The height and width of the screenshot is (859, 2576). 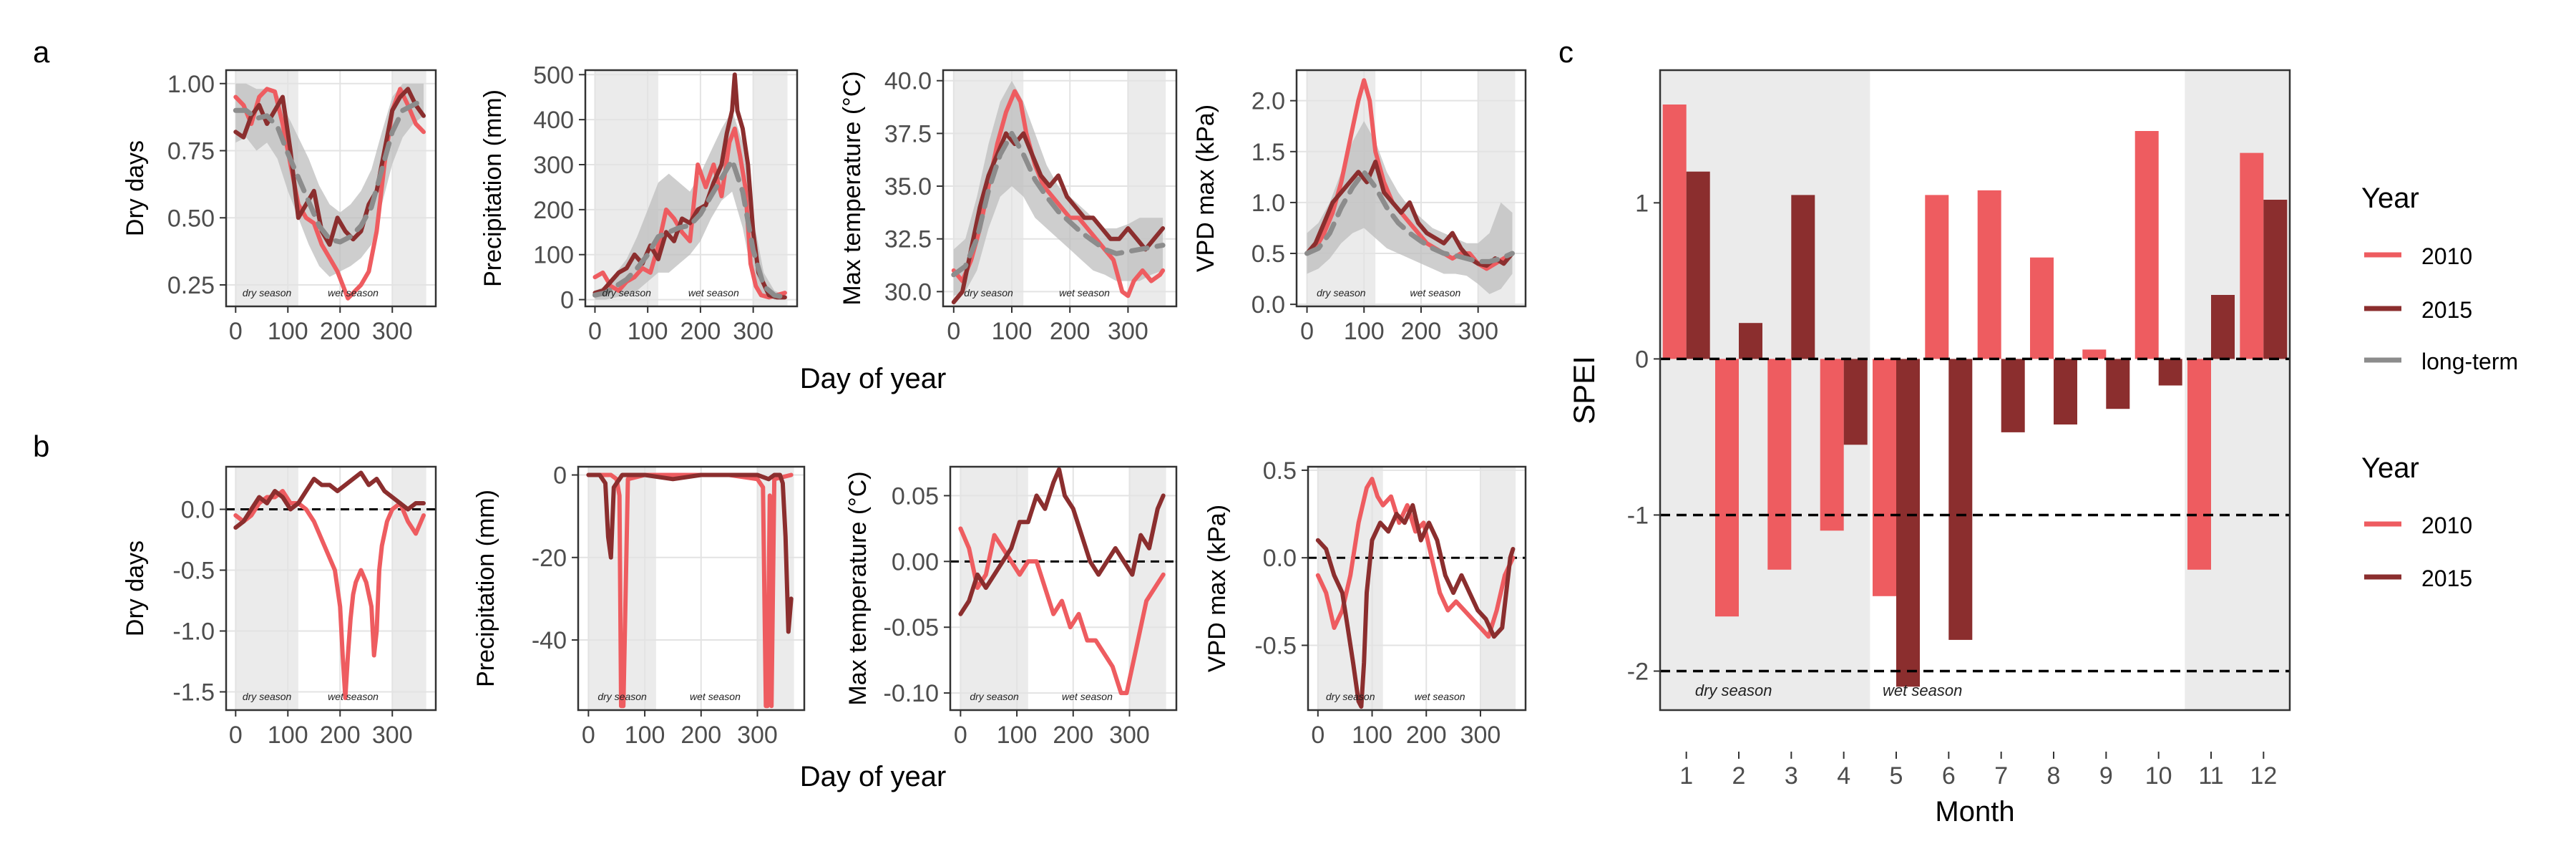 What do you see at coordinates (1070, 331) in the screenshot?
I see `x-tick-label-a3-2: 200` at bounding box center [1070, 331].